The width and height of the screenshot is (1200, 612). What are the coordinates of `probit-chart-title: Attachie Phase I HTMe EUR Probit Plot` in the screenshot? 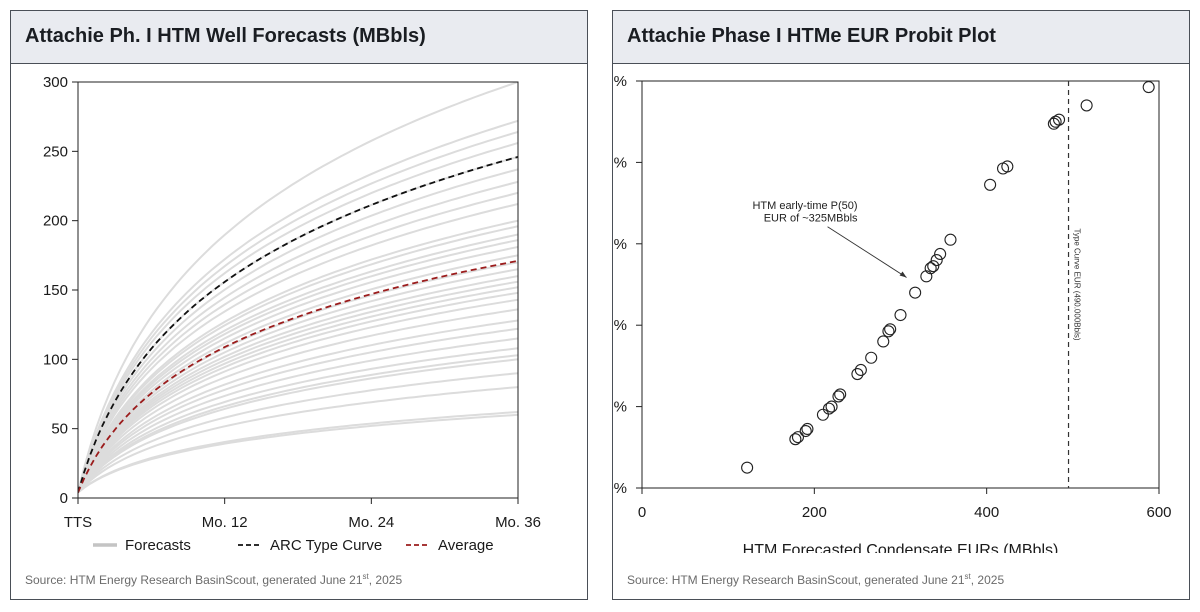 It's located at (811, 36).